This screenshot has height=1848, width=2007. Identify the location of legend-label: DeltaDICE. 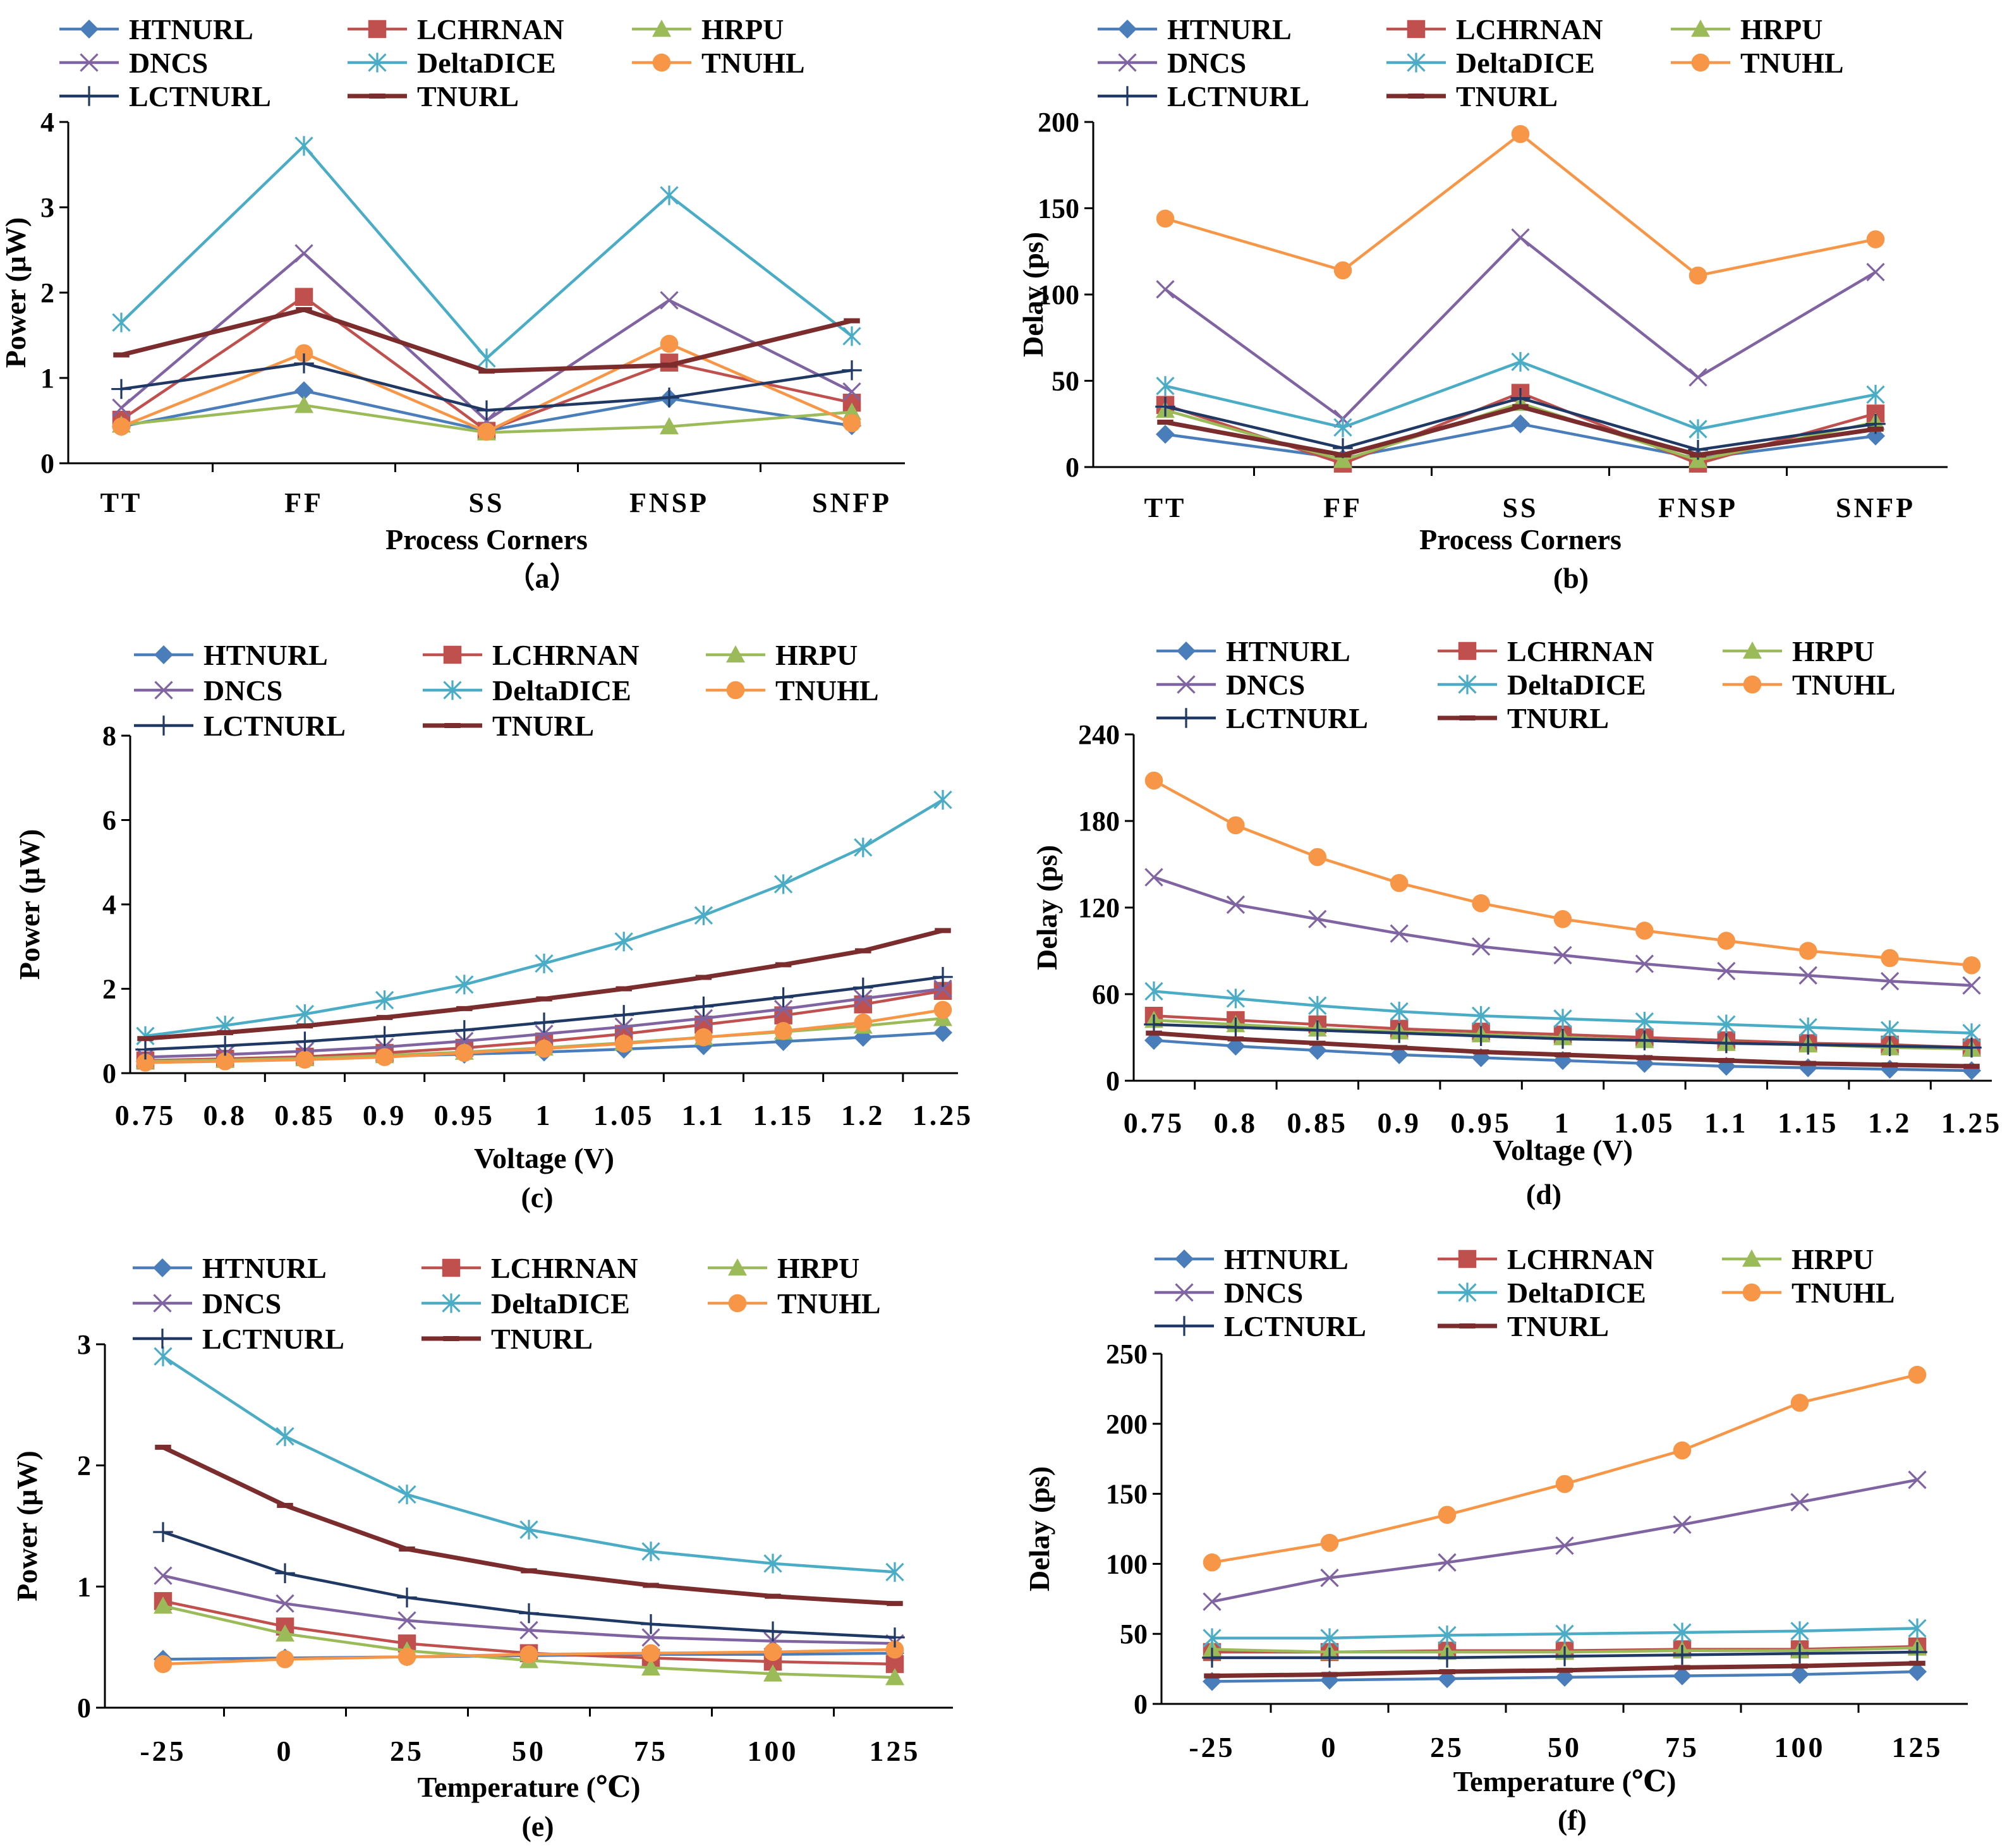
(560, 1303).